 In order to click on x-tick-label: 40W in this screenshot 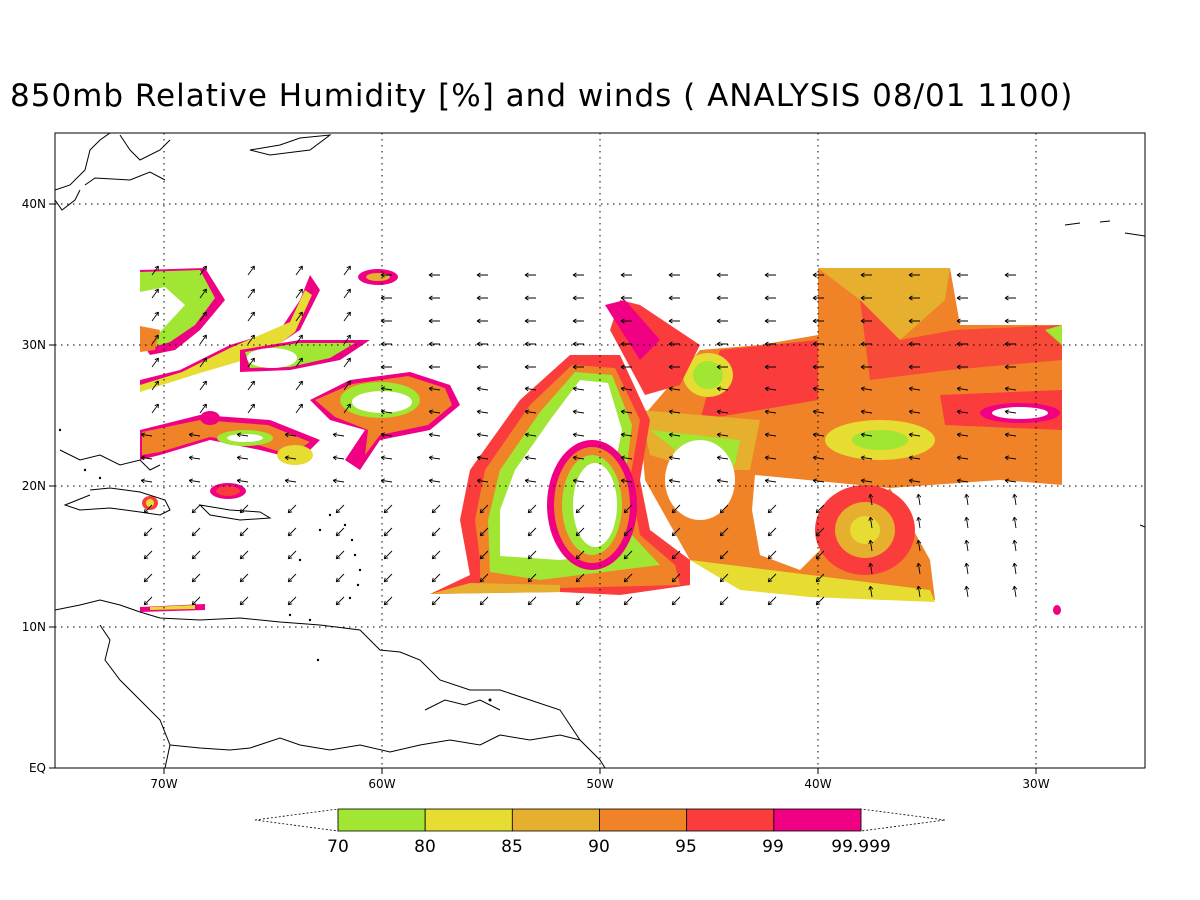, I will do `click(817, 784)`.